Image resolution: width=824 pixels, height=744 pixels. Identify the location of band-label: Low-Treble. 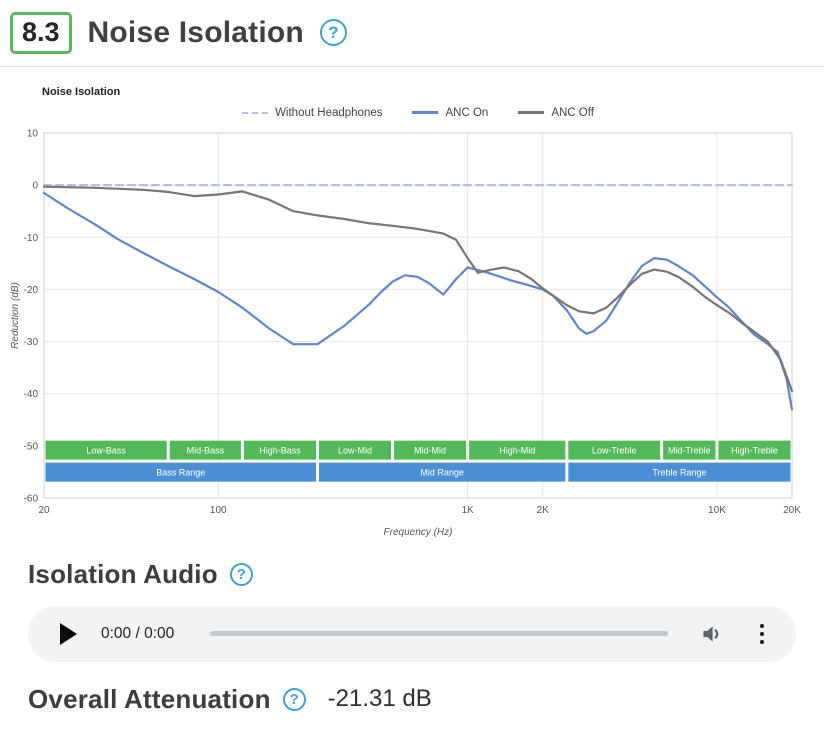
(614, 450).